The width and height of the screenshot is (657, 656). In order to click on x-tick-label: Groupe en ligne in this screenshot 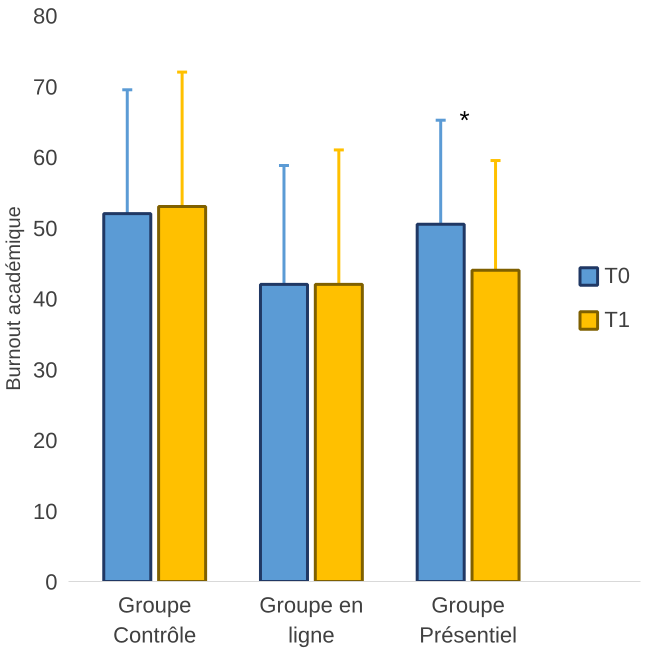, I will do `click(311, 620)`.